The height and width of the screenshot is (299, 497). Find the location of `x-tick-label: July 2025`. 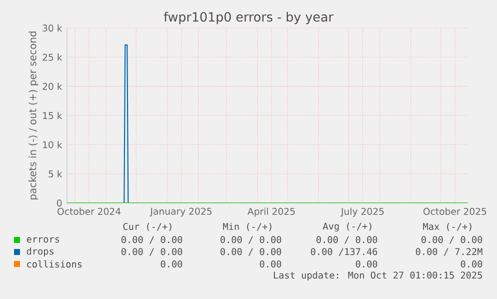

x-tick-label: July 2025 is located at coordinates (362, 212).